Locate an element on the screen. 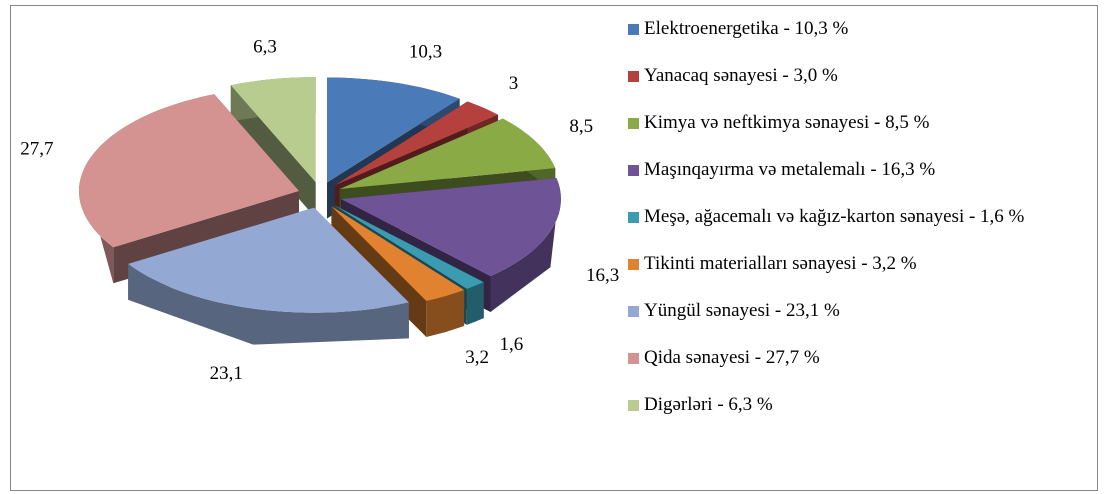 The width and height of the screenshot is (1105, 494). data-label: 1,6 is located at coordinates (511, 344).